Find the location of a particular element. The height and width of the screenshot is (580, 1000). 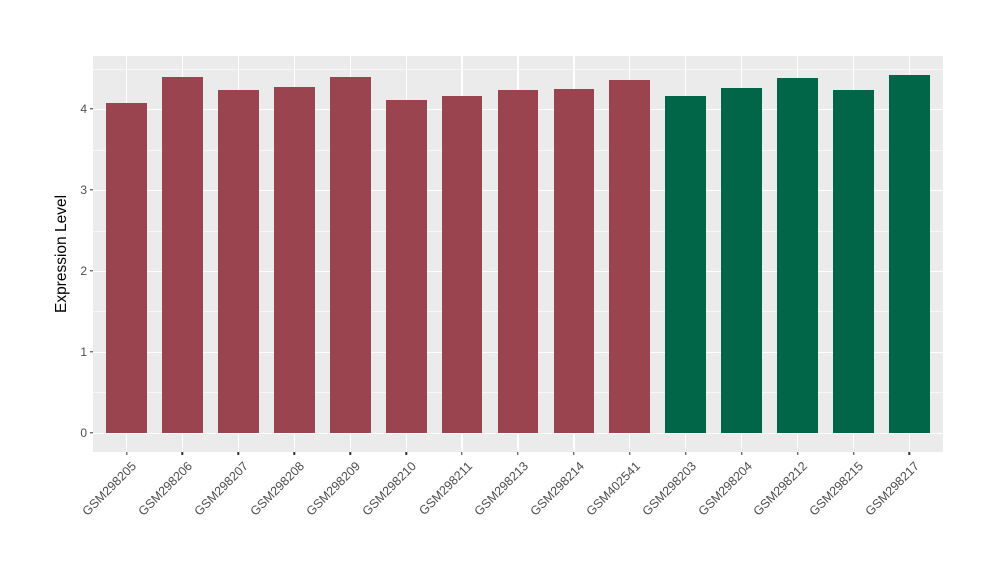

bar-gsm298210 is located at coordinates (406, 266).